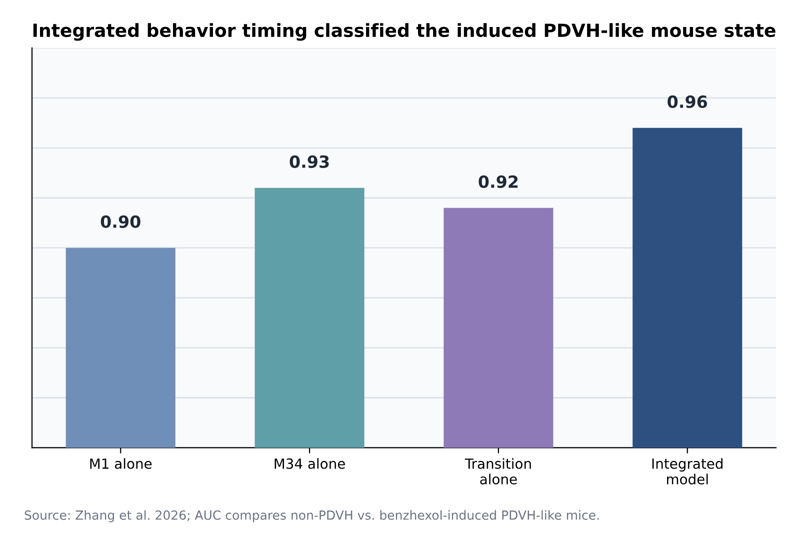 The height and width of the screenshot is (533, 800). I want to click on x-tick-label: Transition alone, so click(497, 471).